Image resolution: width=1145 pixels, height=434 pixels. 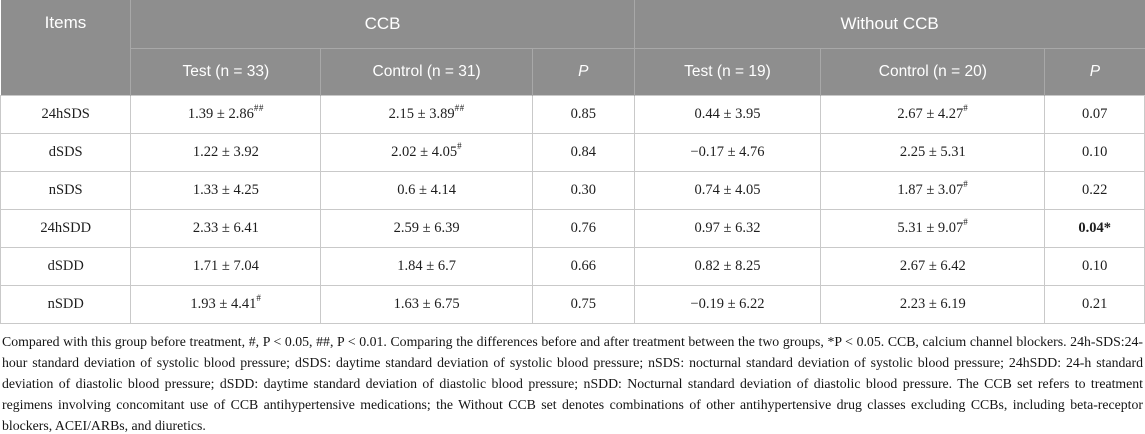 I want to click on column-header-ccb-test: Test (n = 33), so click(x=225, y=71).